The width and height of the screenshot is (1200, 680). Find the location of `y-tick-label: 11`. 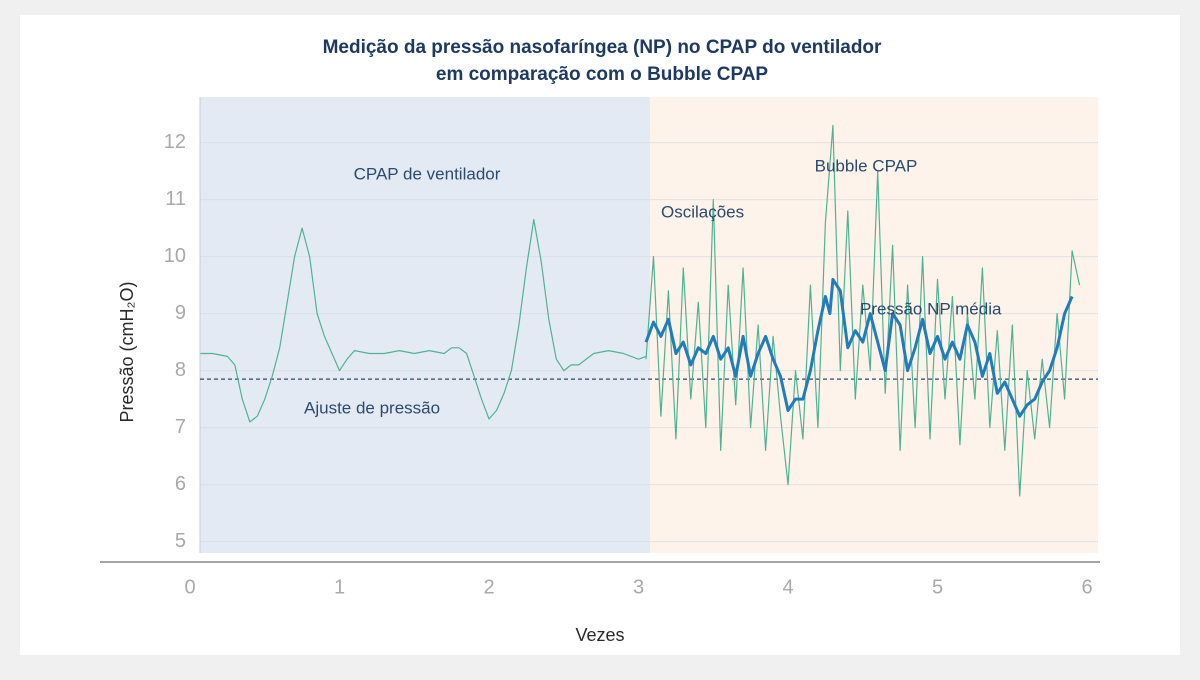

y-tick-label: 11 is located at coordinates (175, 199).